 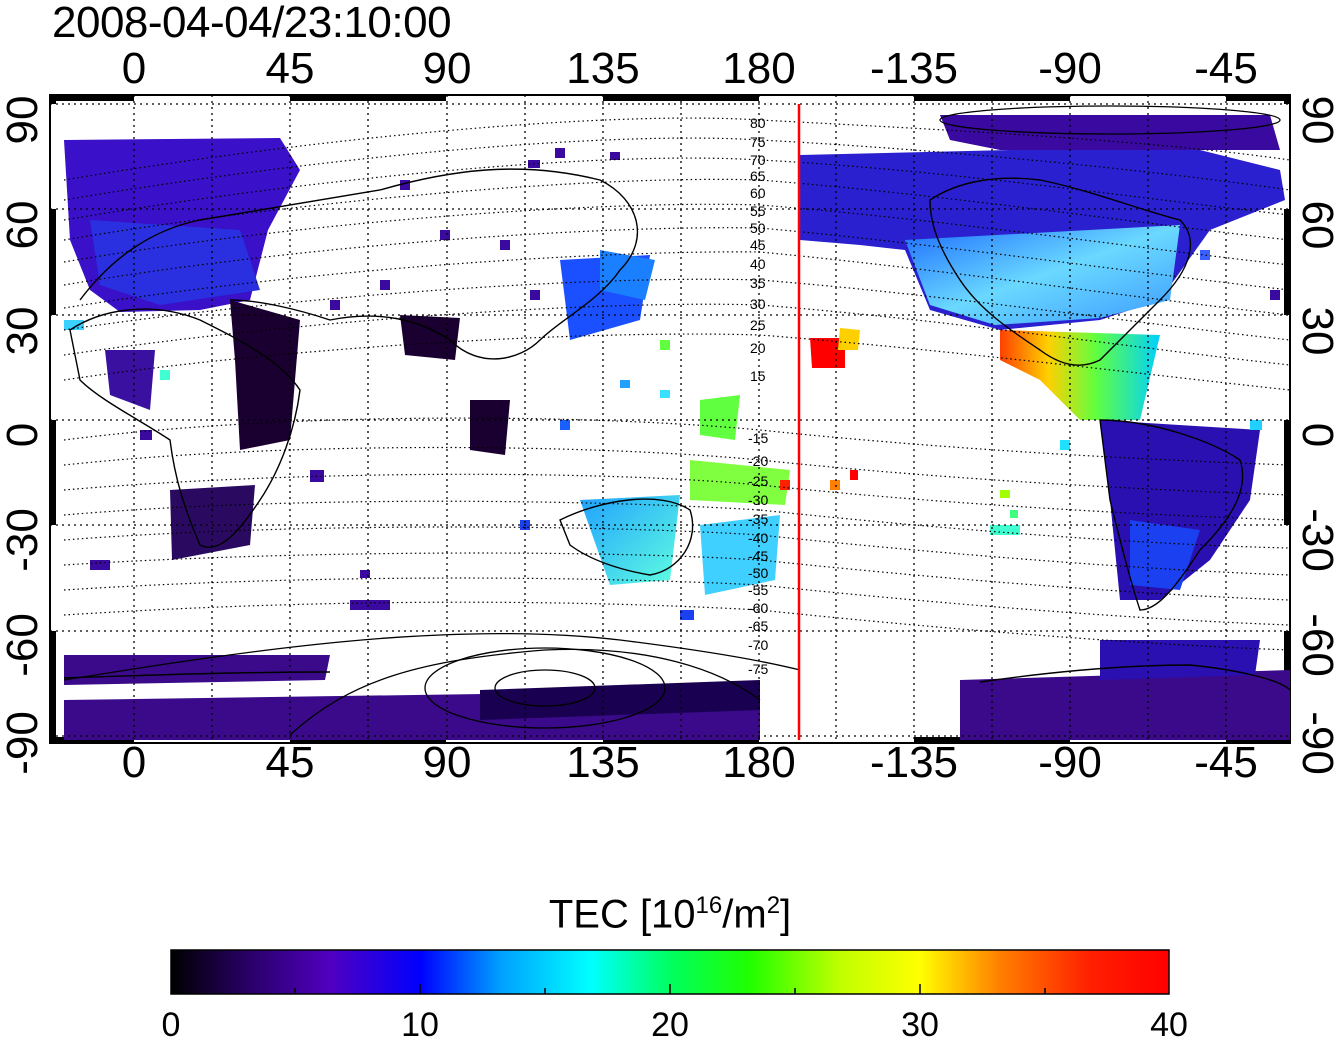 I want to click on mlat-label: -70, so click(x=758, y=645).